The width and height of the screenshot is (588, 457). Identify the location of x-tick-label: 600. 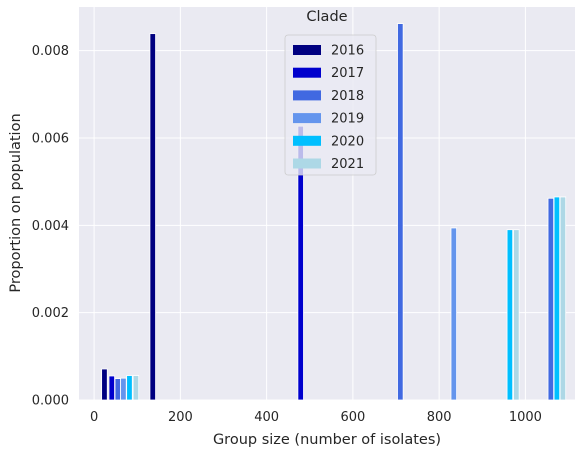
(352, 417).